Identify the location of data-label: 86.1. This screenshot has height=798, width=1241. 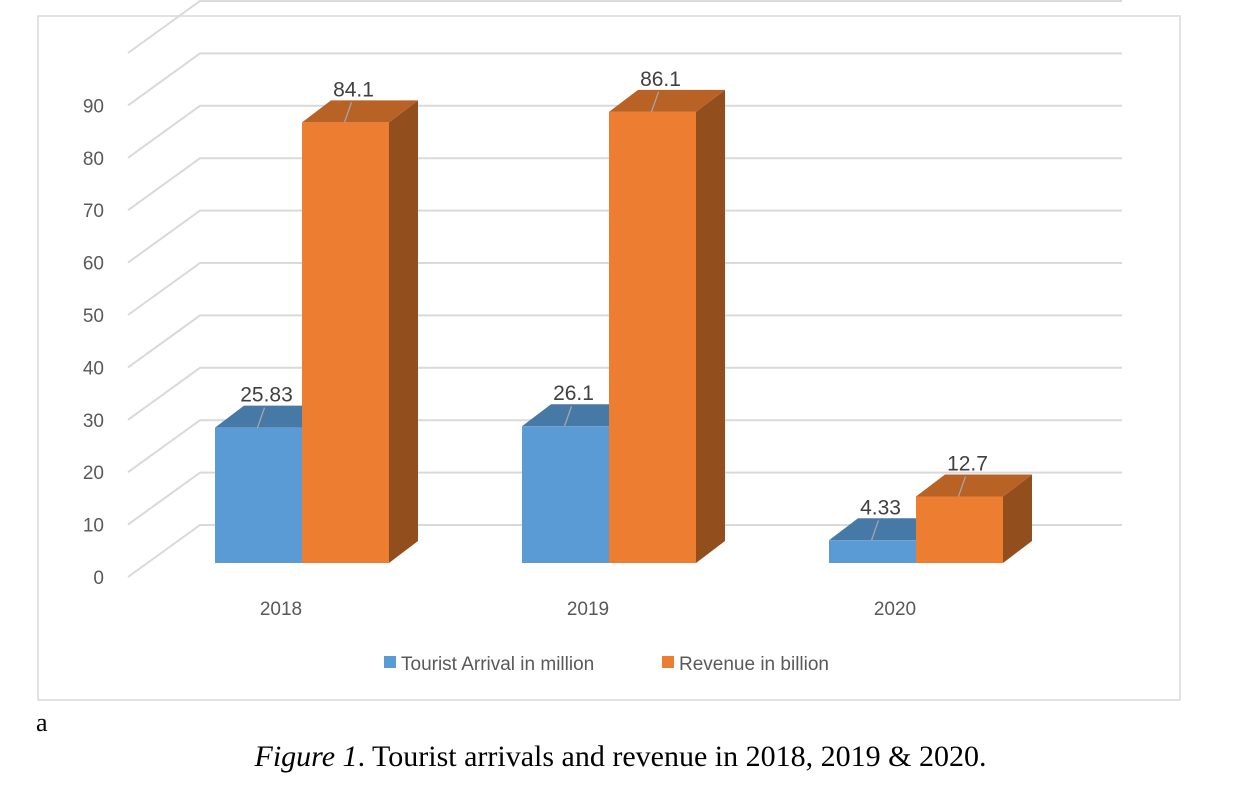
(660, 79).